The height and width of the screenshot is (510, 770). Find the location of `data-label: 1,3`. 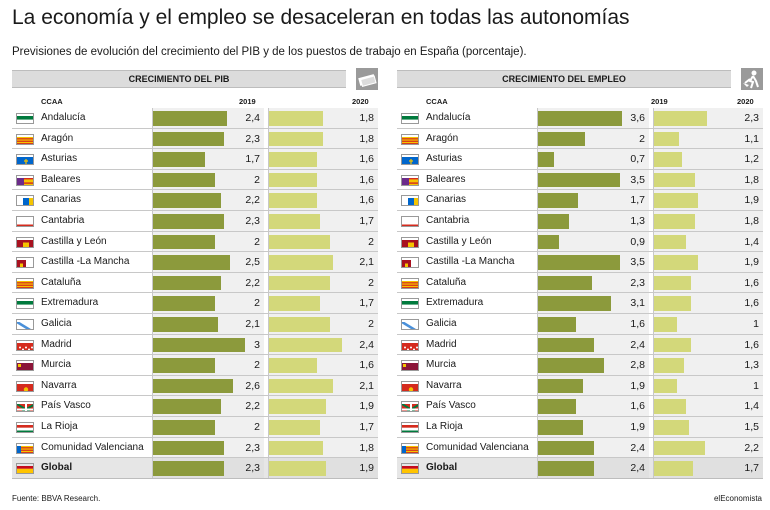

data-label: 1,3 is located at coordinates (637, 220).